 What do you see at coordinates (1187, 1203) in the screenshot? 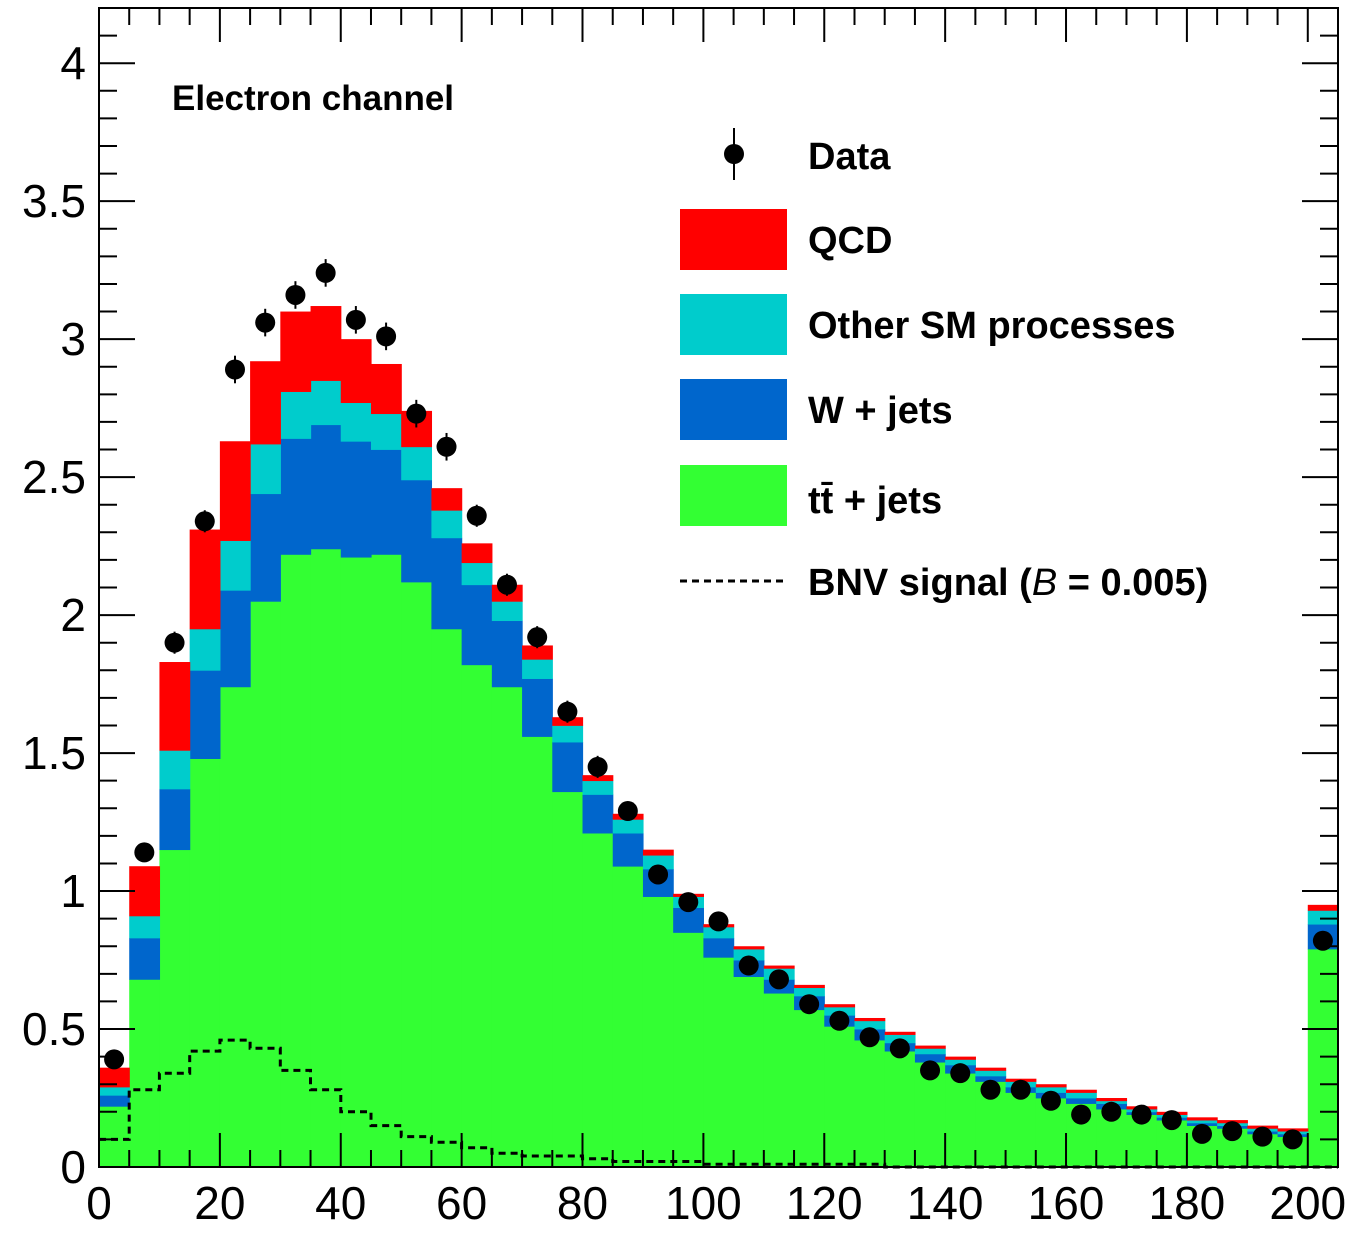
I see `x-tick-label-9: 180` at bounding box center [1187, 1203].